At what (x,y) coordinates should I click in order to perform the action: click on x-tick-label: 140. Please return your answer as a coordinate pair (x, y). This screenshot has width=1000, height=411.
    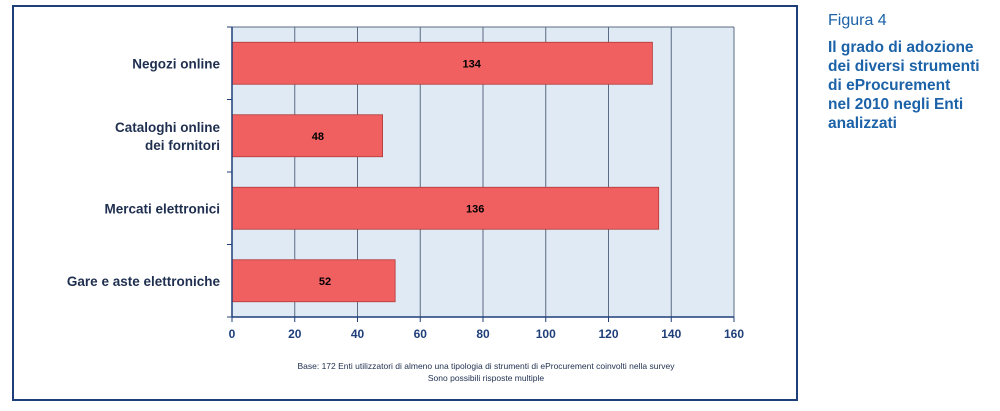
    Looking at the image, I should click on (671, 334).